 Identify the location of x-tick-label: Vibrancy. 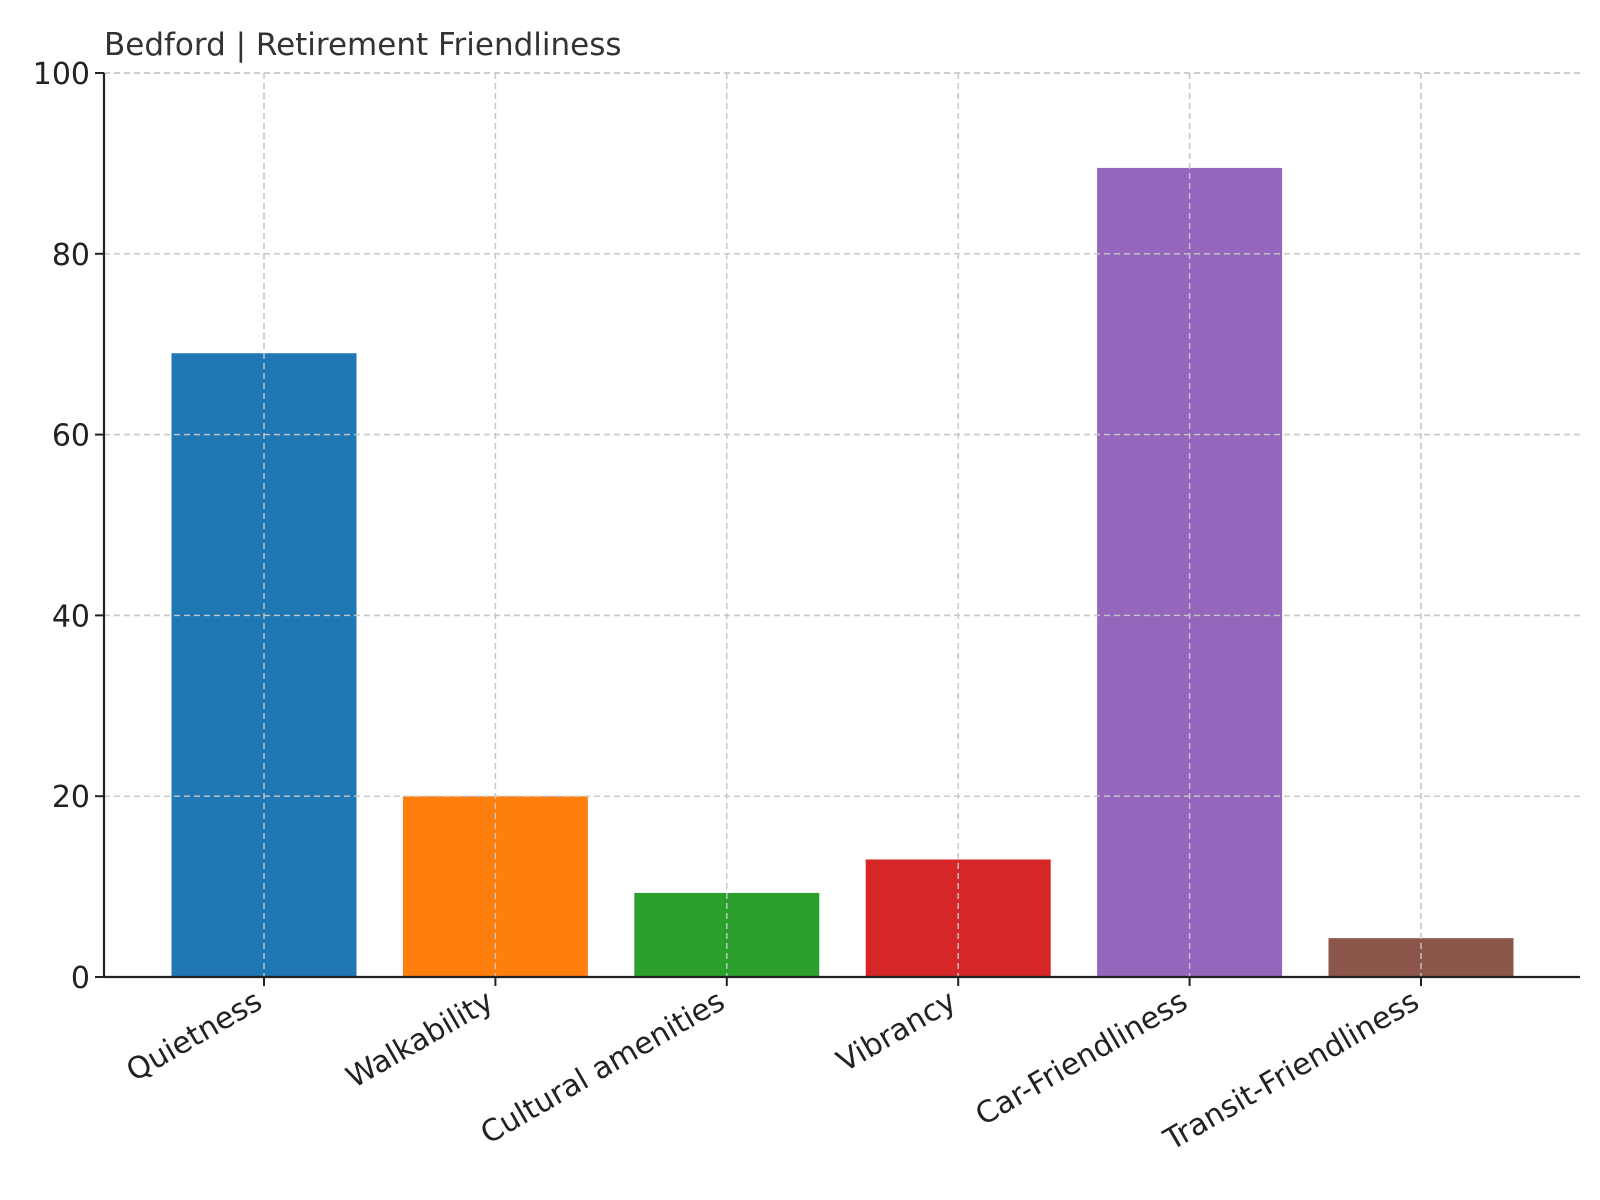
(896, 1032).